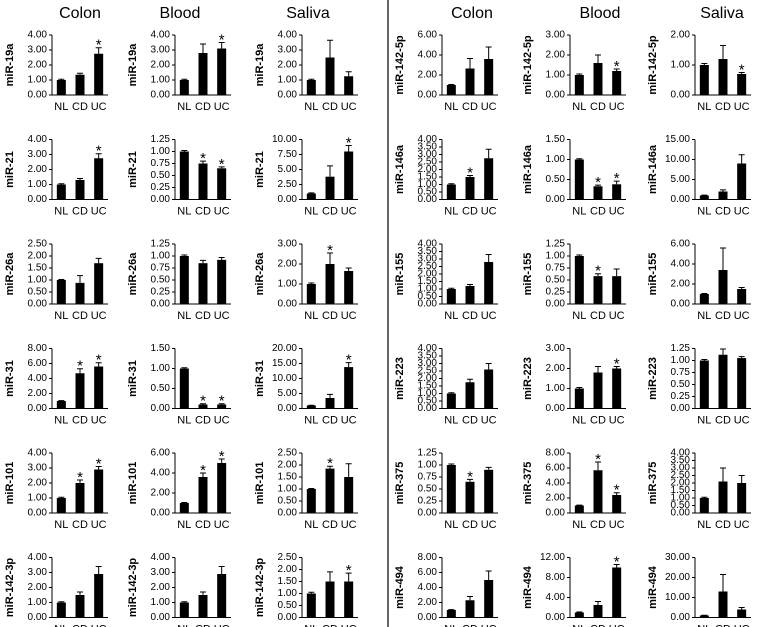 The width and height of the screenshot is (778, 627). Describe the element at coordinates (699, 175) in the screenshot. I see `panel: 0.00 5.00 10.00 15.00 miR-146a NL CD UC` at that location.